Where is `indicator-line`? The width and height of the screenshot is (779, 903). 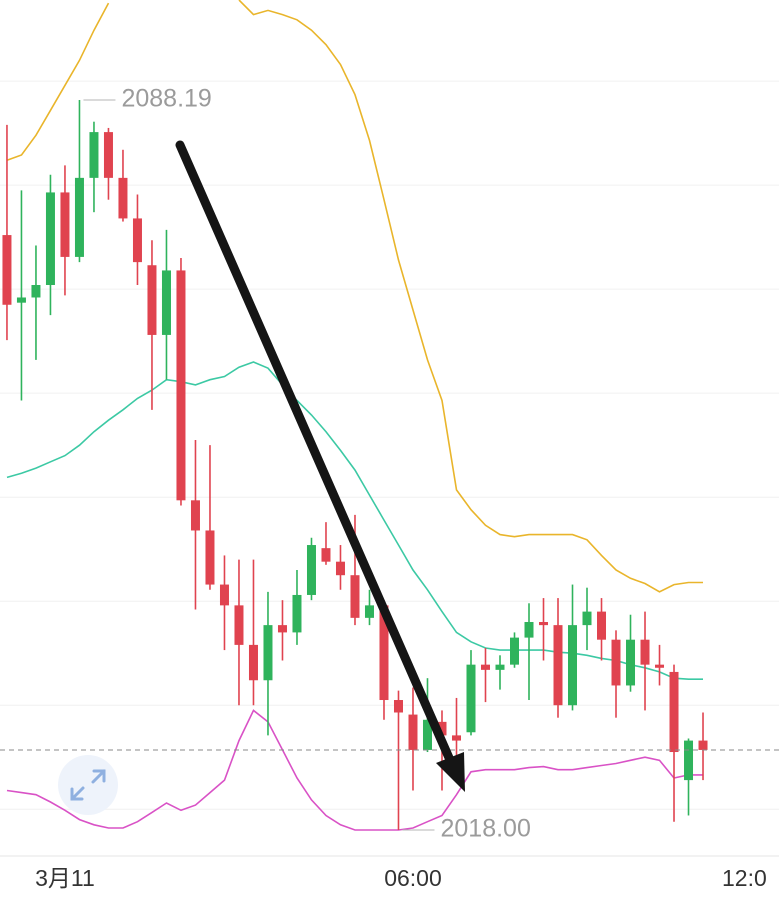 indicator-line is located at coordinates (354, 770).